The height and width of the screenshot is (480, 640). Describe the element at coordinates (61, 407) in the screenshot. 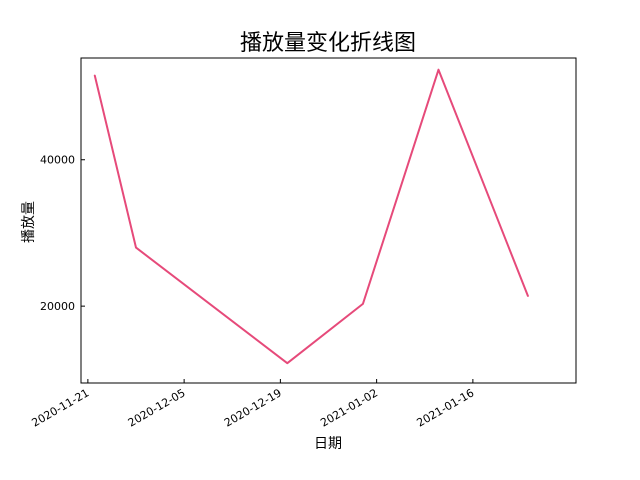

I see `x-tick-label: 2020-11-21` at that location.